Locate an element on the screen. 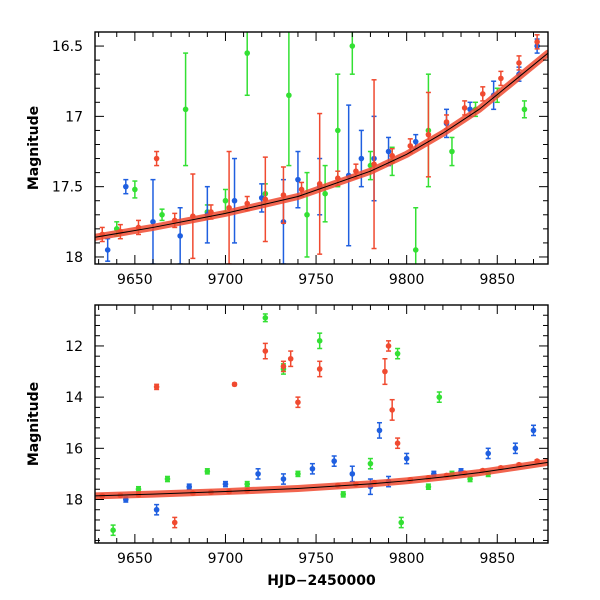  y-tick-label: 17 is located at coordinates (74, 117).